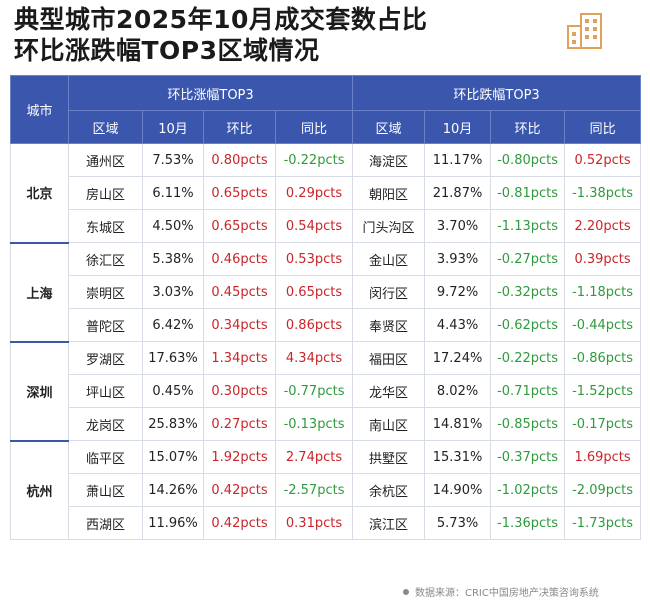 The height and width of the screenshot is (615, 650). Describe the element at coordinates (406, 592) in the screenshot. I see `source-dot-icon` at that location.